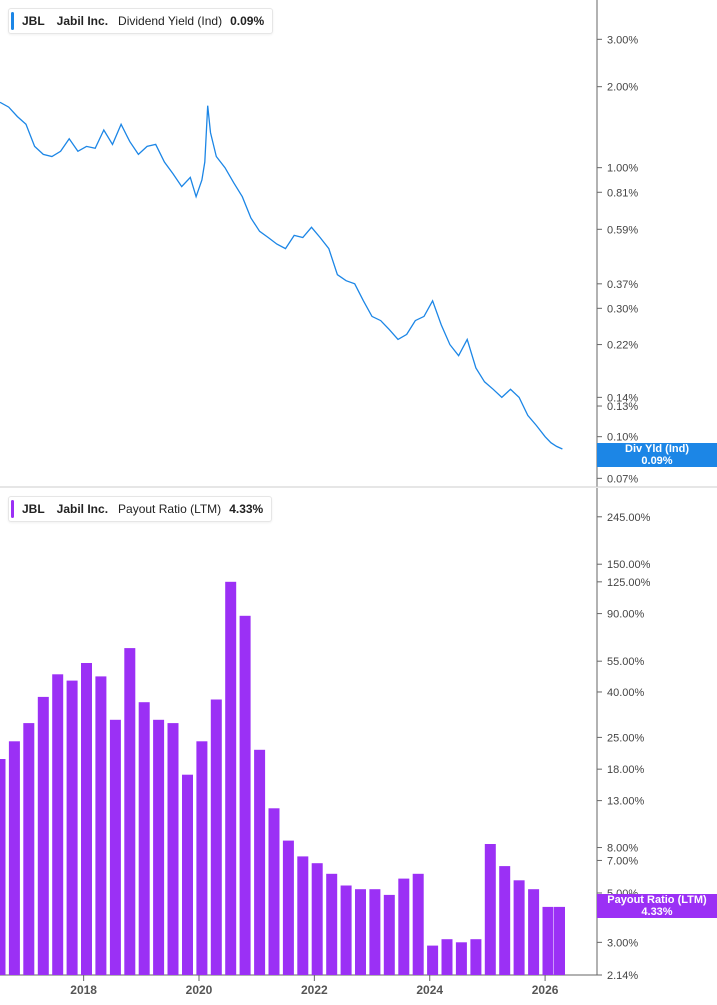  What do you see at coordinates (626, 615) in the screenshot?
I see `payout-tick-label: 90.00%` at bounding box center [626, 615].